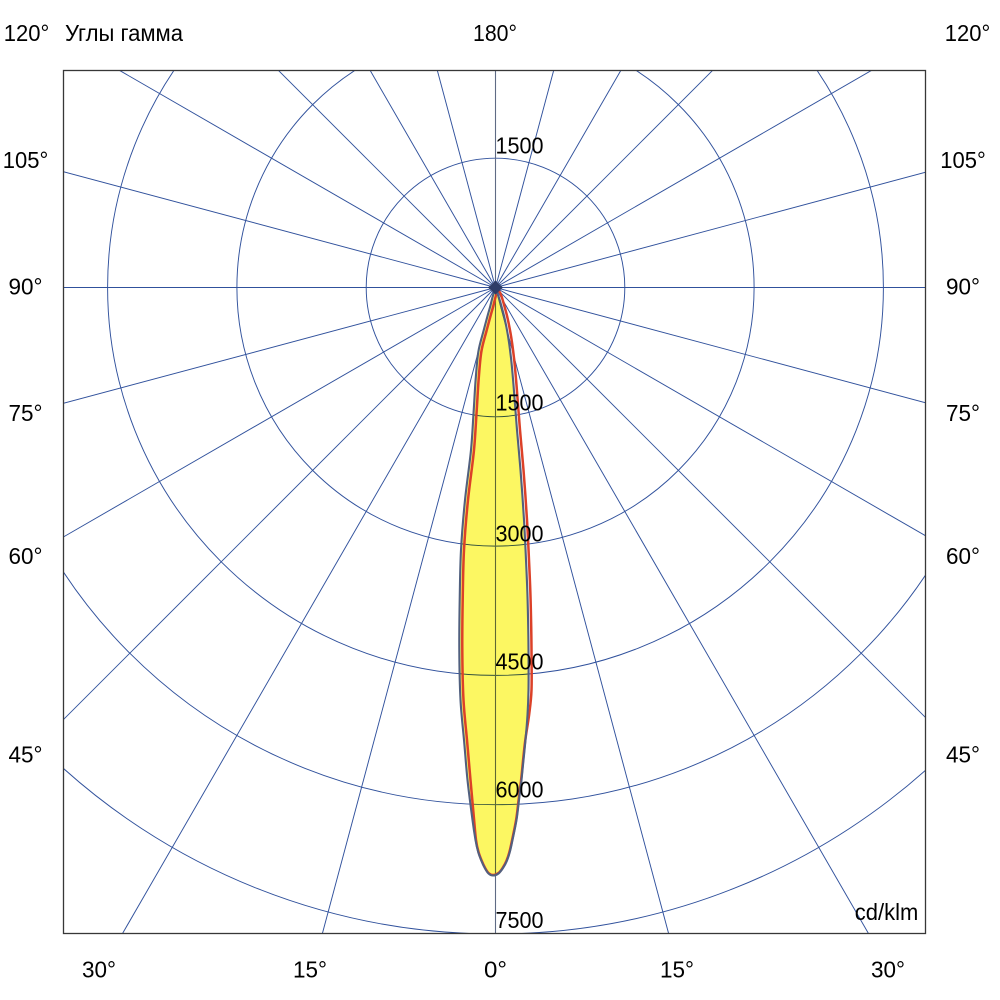 The image size is (1000, 1000). Describe the element at coordinates (520, 790) in the screenshot. I see `svg-text: 6000` at that location.